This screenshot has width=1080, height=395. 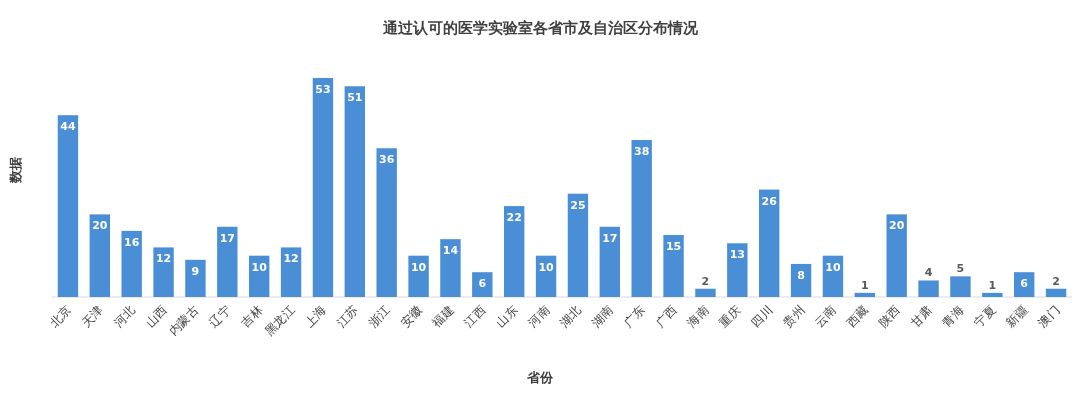 What do you see at coordinates (666, 317) in the screenshot?
I see `x-tick-label: 广西` at bounding box center [666, 317].